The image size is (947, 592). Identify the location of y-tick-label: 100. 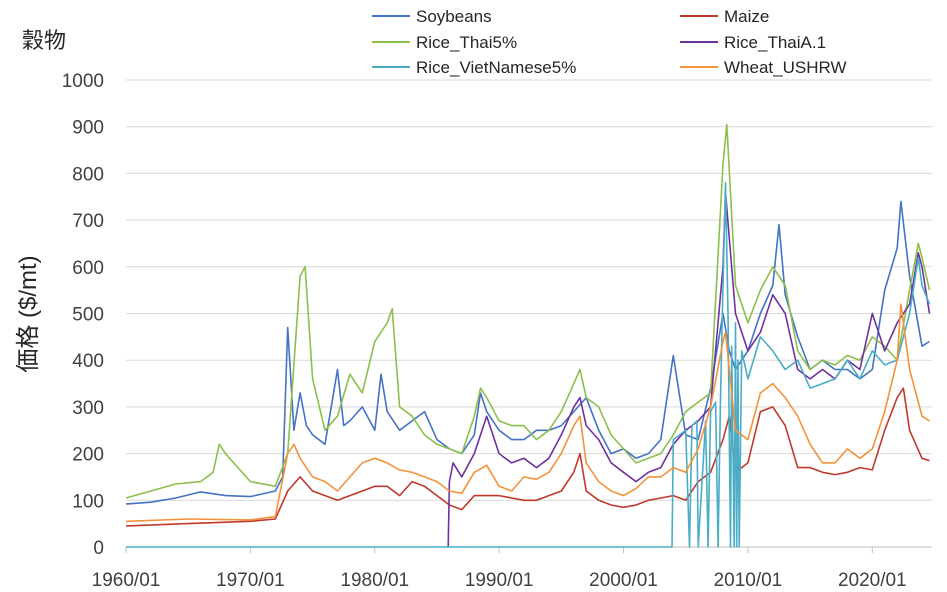
(88, 501).